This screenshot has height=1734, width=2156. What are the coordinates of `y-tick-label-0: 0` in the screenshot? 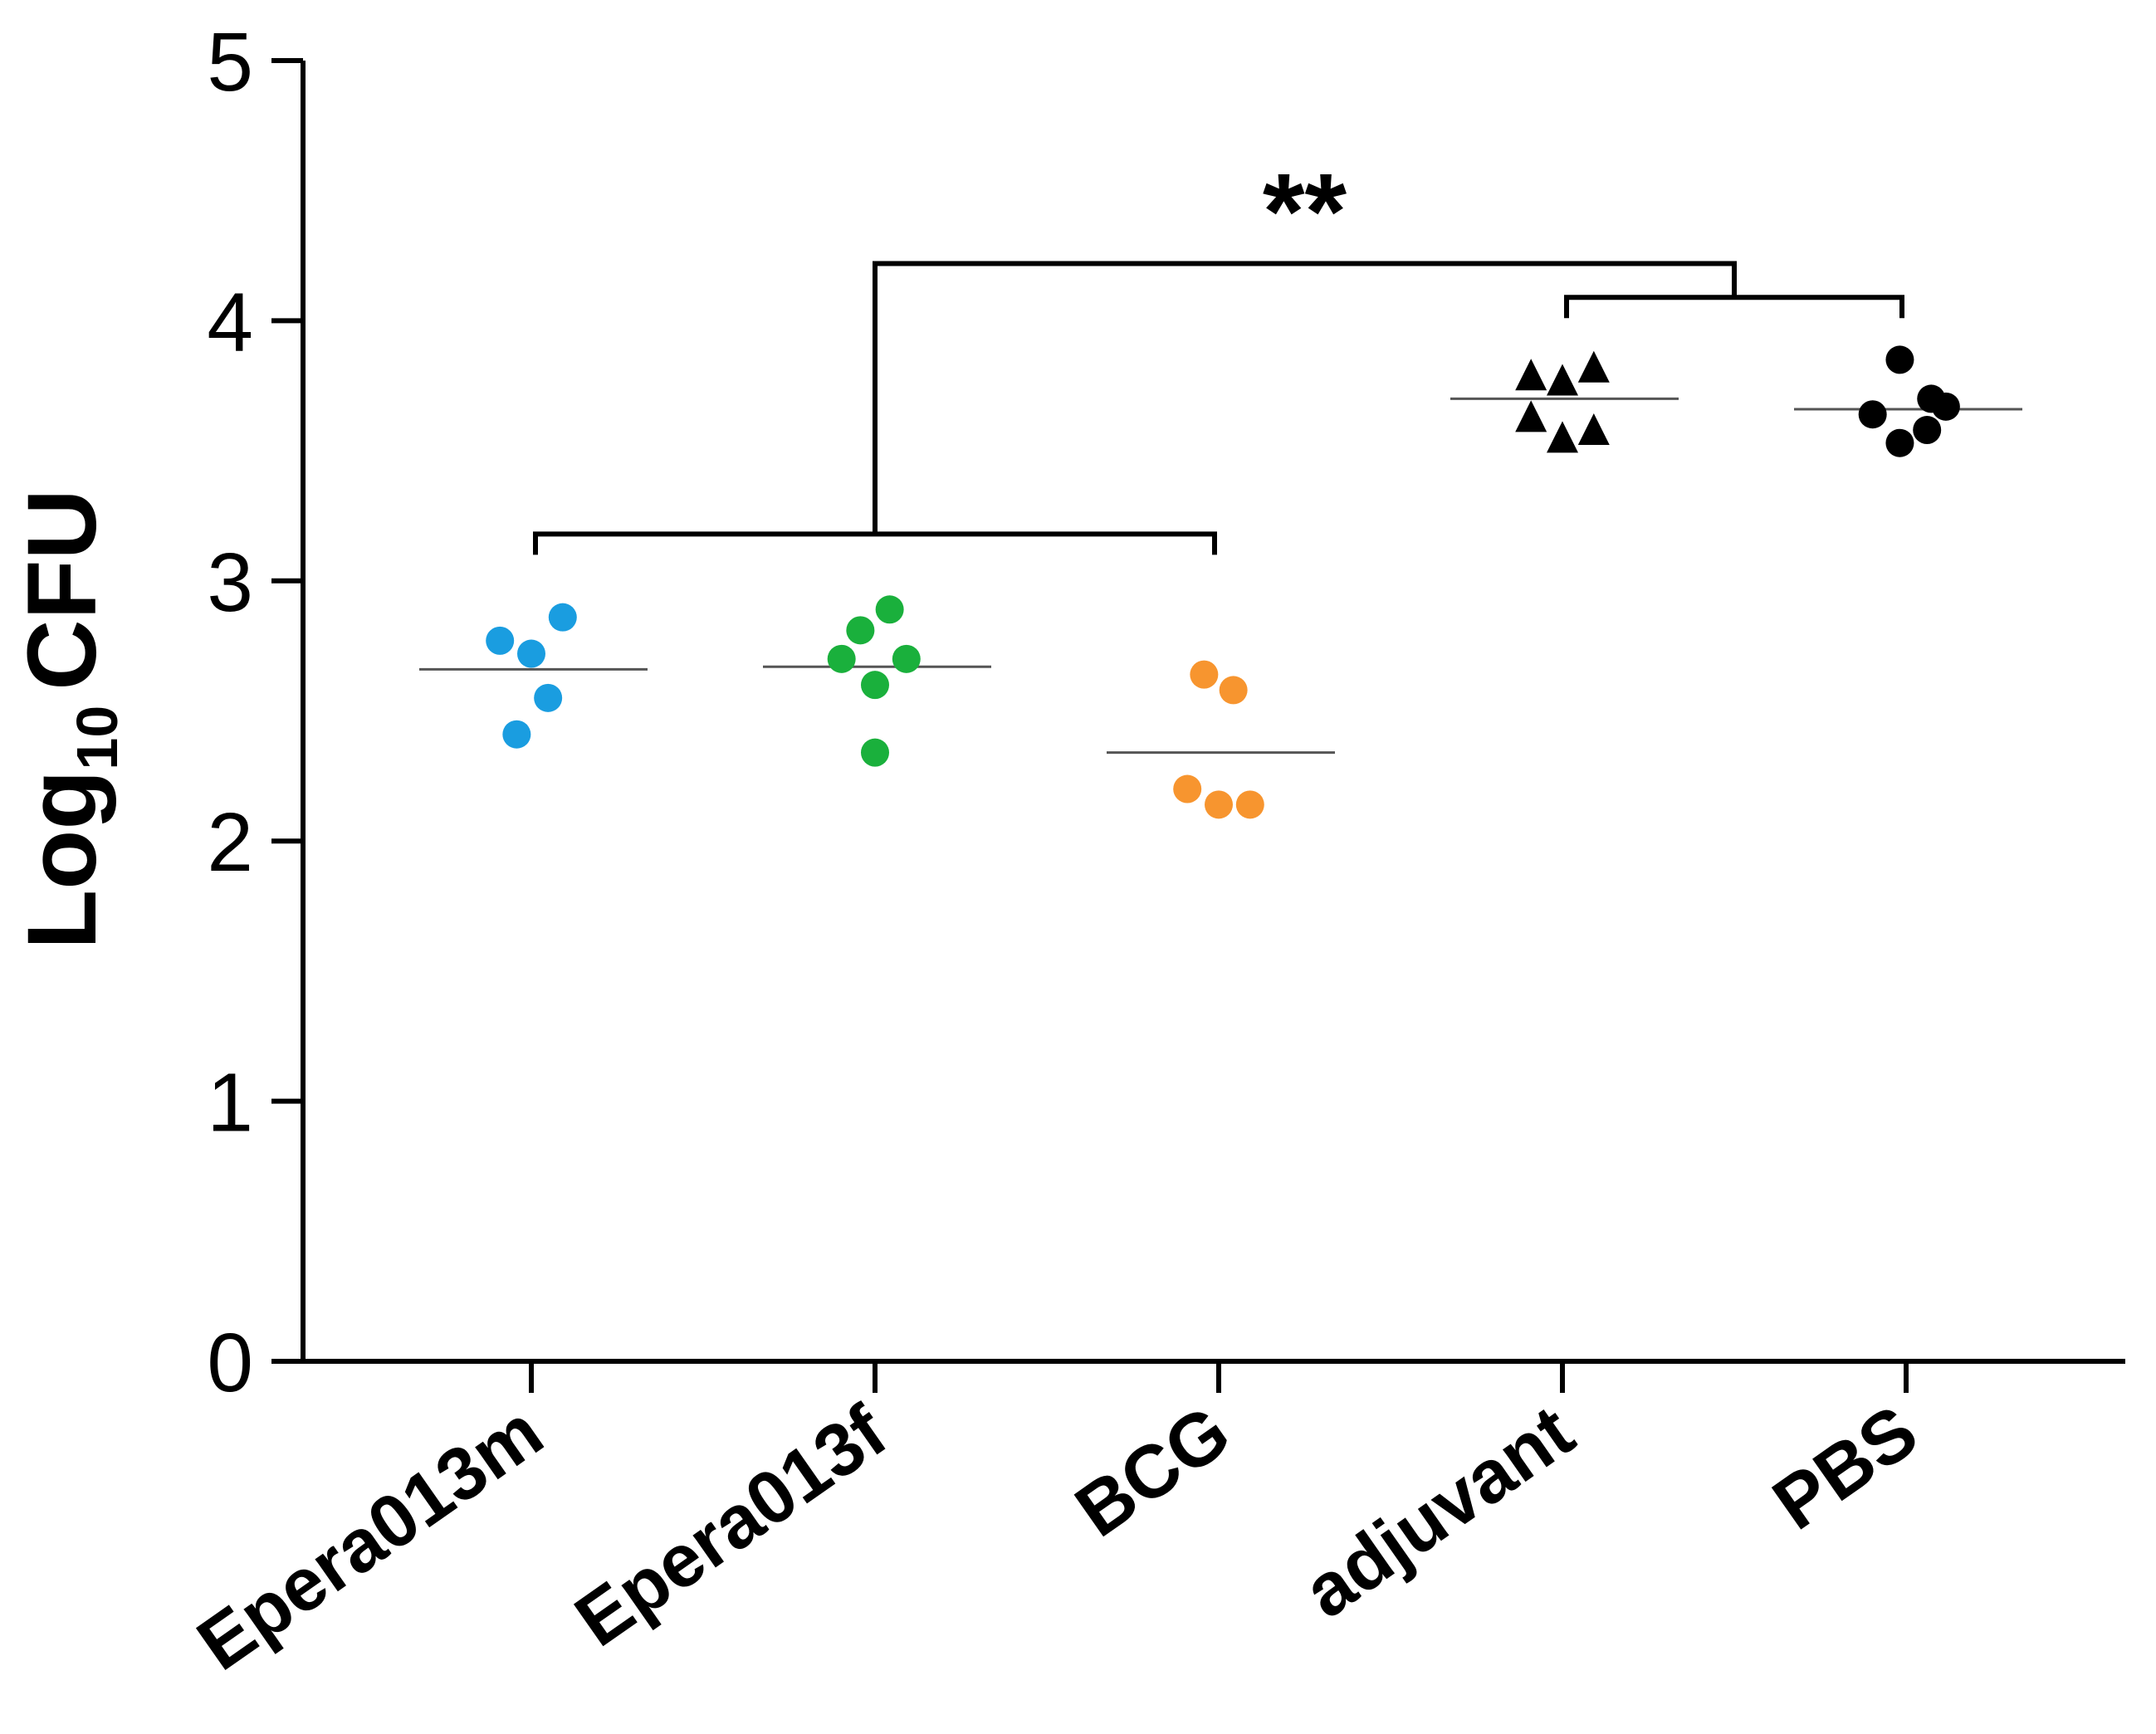 It's located at (230, 1362).